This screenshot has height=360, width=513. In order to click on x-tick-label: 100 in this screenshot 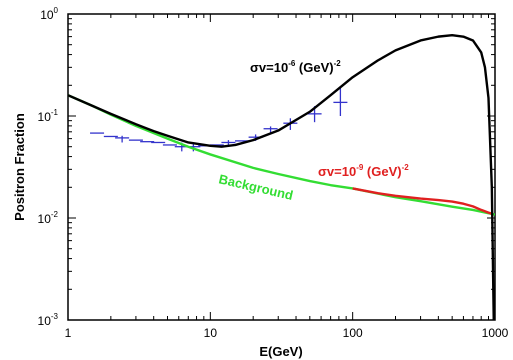, I will do `click(353, 333)`.